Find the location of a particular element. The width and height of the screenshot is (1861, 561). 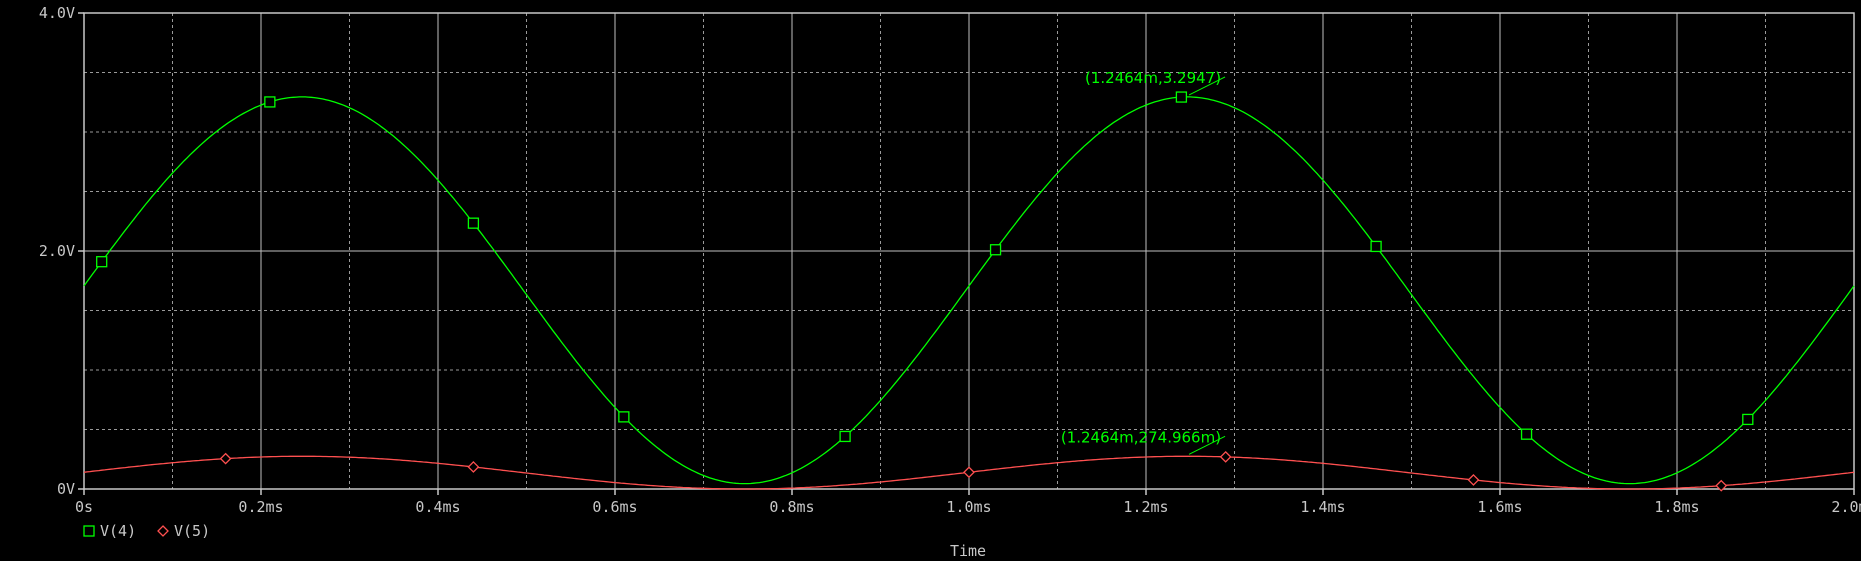

legend-marker-square is located at coordinates (89, 531).